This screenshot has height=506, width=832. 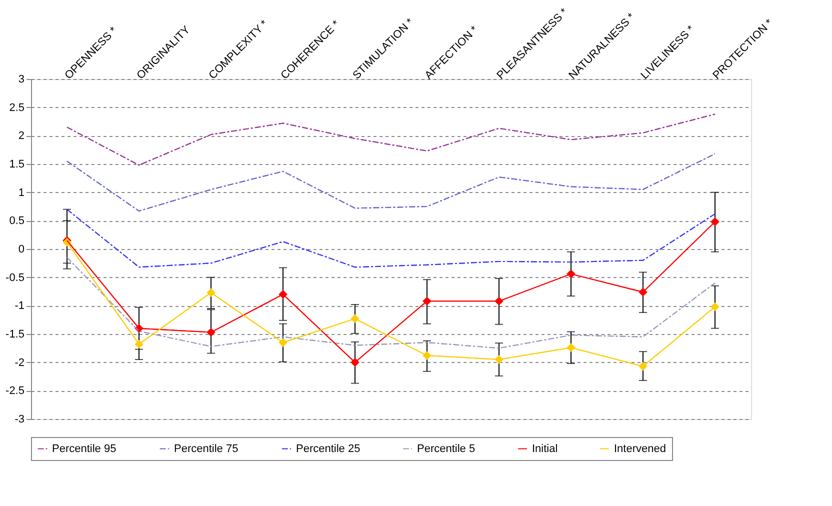 What do you see at coordinates (15, 334) in the screenshot?
I see `y-tick-label: -1.5` at bounding box center [15, 334].